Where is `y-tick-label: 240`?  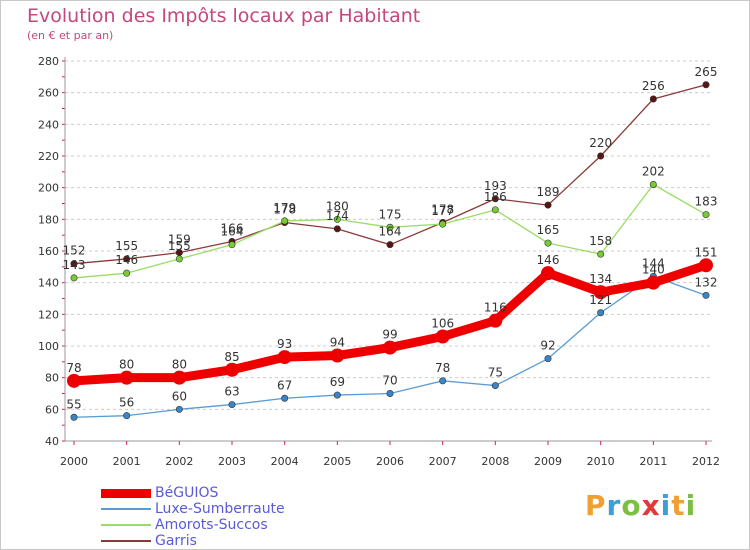
y-tick-label: 240 is located at coordinates (48, 124).